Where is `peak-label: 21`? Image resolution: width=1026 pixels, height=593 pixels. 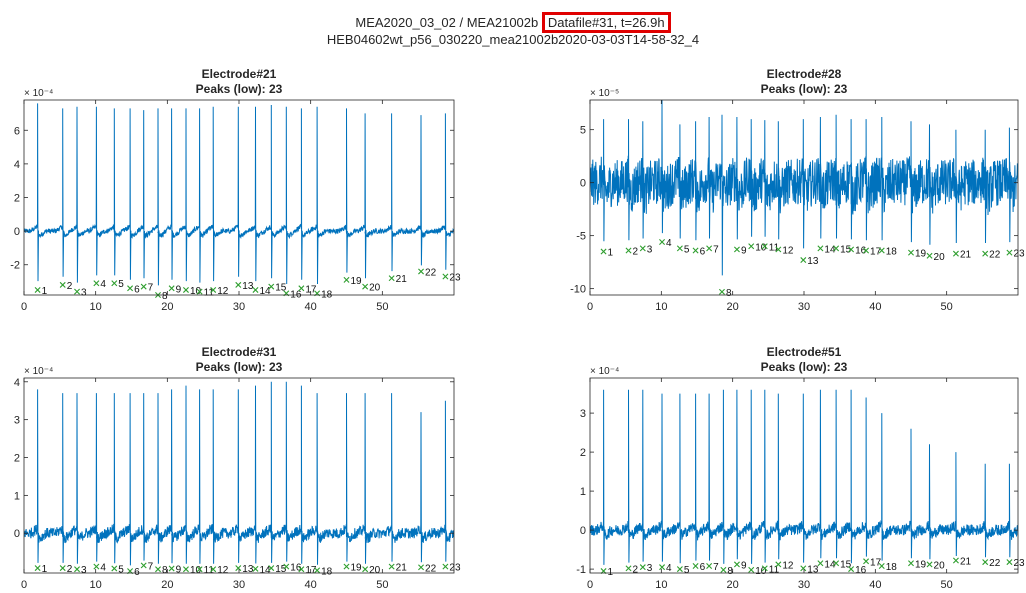
peak-label: 21 is located at coordinates (402, 568).